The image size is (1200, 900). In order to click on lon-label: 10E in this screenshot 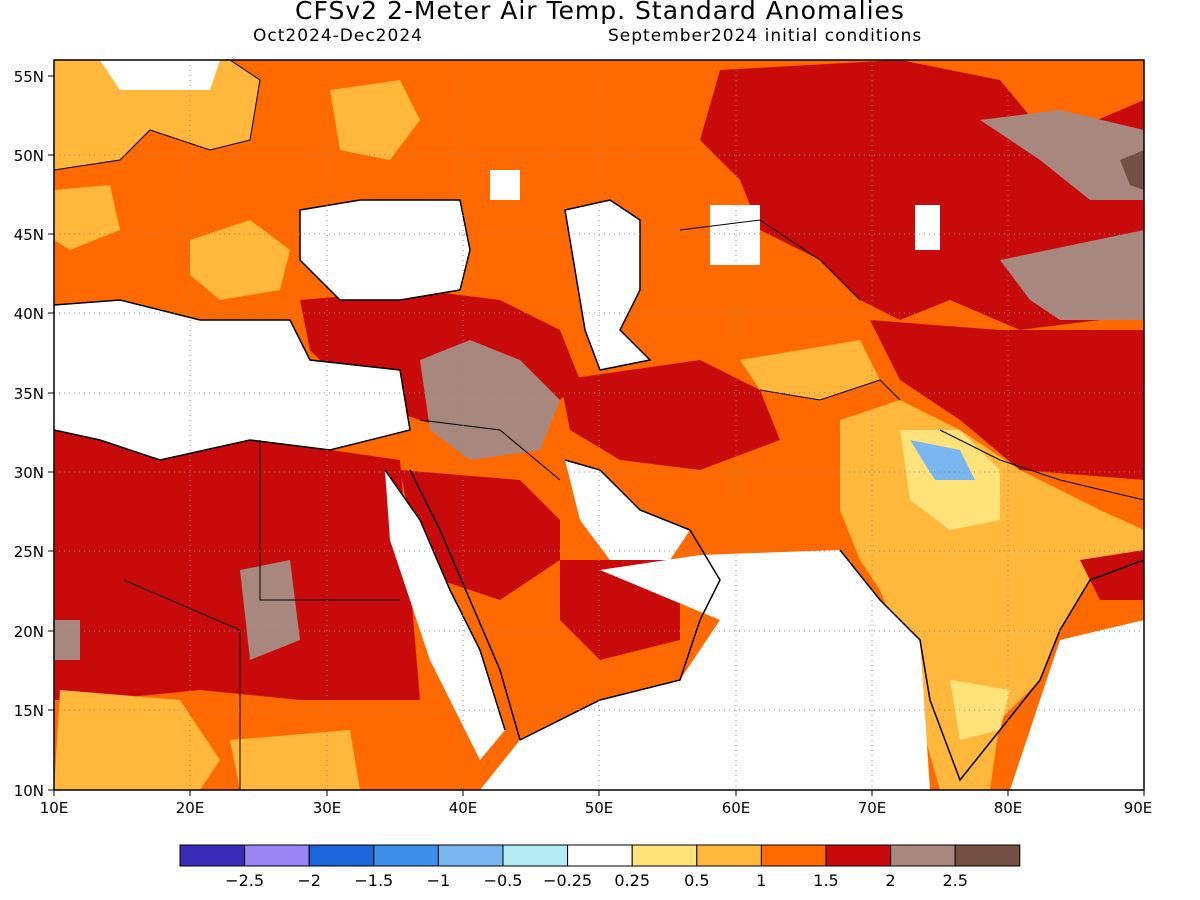, I will do `click(54, 808)`.